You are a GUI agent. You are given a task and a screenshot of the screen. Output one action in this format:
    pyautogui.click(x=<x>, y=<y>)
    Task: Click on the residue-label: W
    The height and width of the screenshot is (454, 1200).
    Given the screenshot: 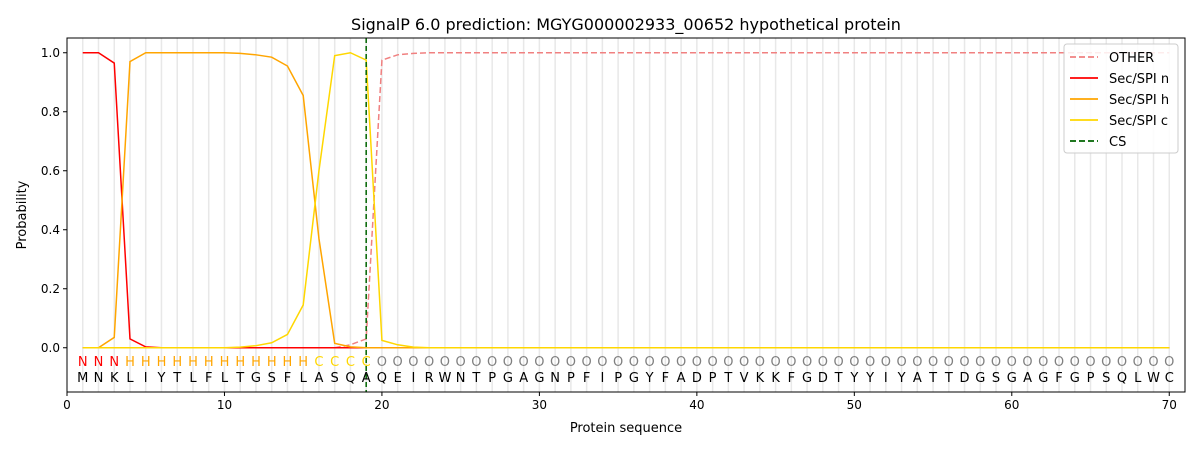 What is the action you would take?
    pyautogui.click(x=1153, y=378)
    